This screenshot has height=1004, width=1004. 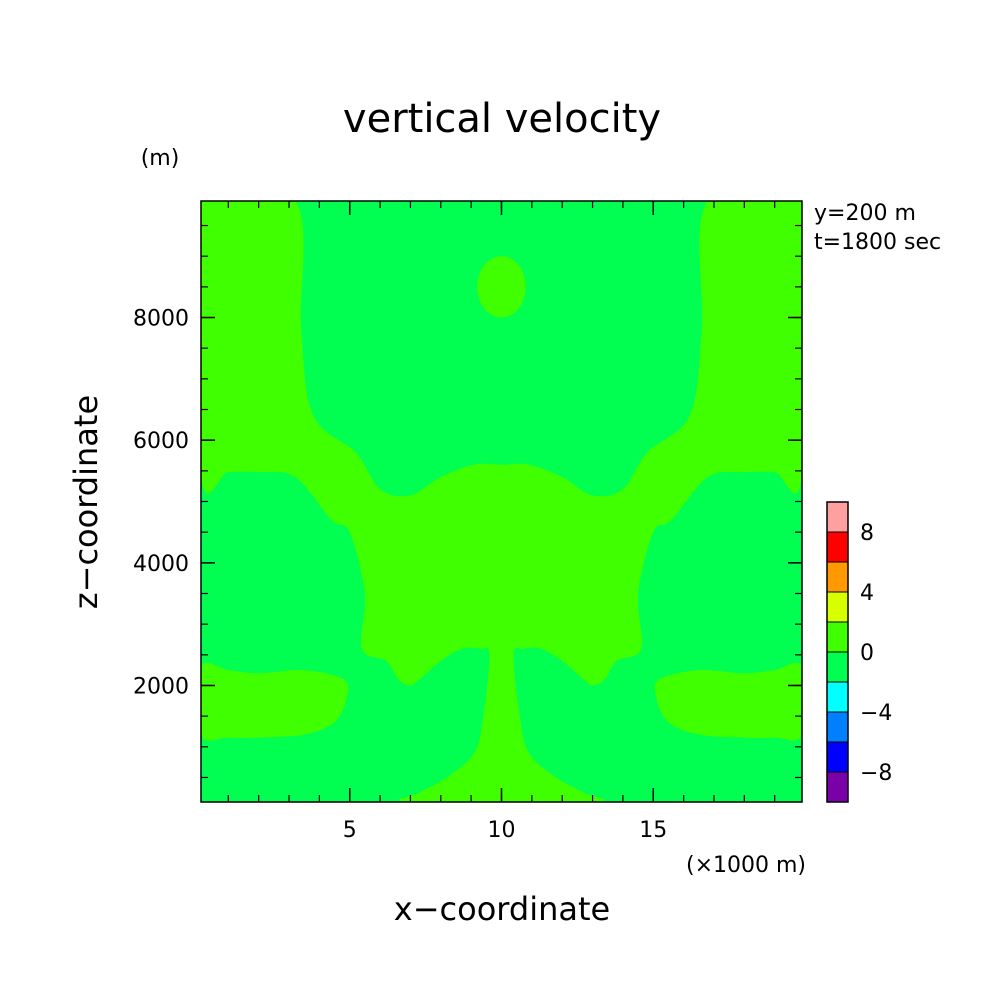 What do you see at coordinates (877, 242) in the screenshot?
I see `annotation-t: t=1800 sec` at bounding box center [877, 242].